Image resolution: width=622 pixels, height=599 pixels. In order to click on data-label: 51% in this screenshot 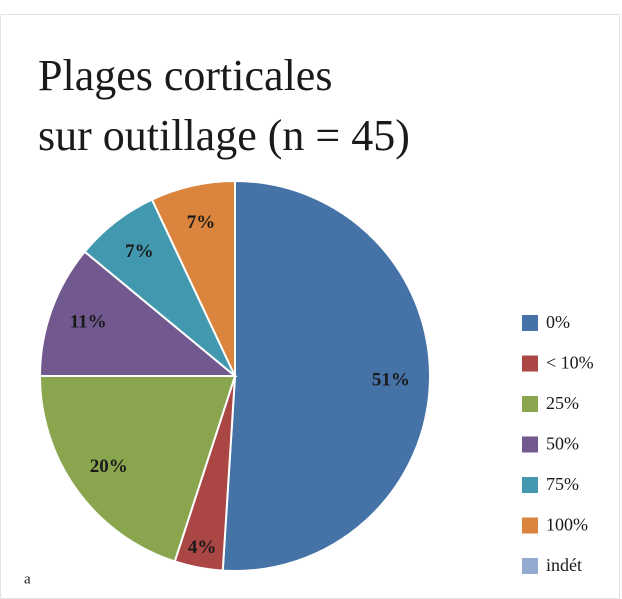, I will do `click(391, 379)`.